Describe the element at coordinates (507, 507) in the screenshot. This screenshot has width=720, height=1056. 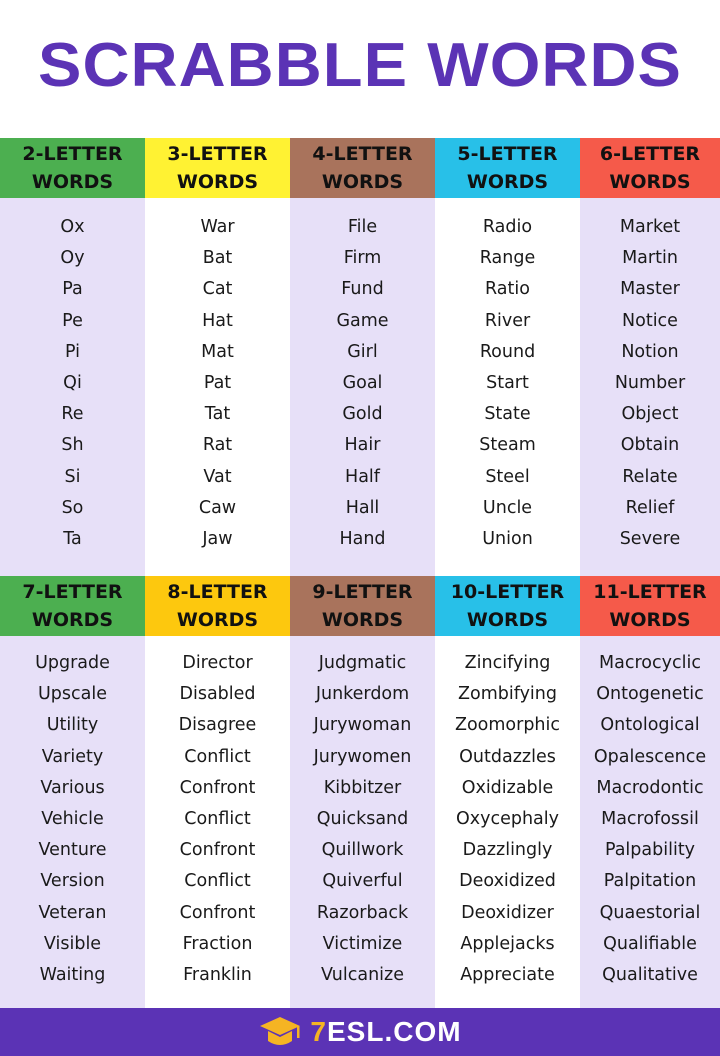
I see `word-item: Uncle` at that location.